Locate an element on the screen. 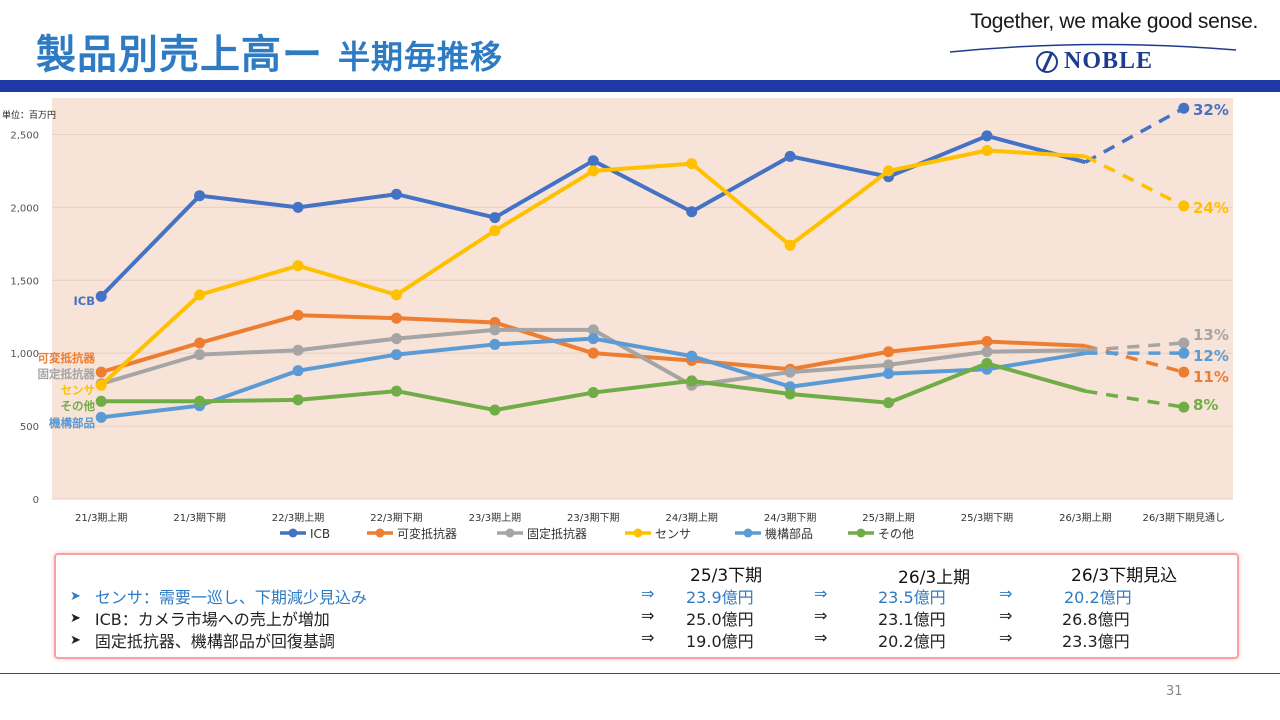 The height and width of the screenshot is (720, 1280). series-left-label: その他 is located at coordinates (78, 406).